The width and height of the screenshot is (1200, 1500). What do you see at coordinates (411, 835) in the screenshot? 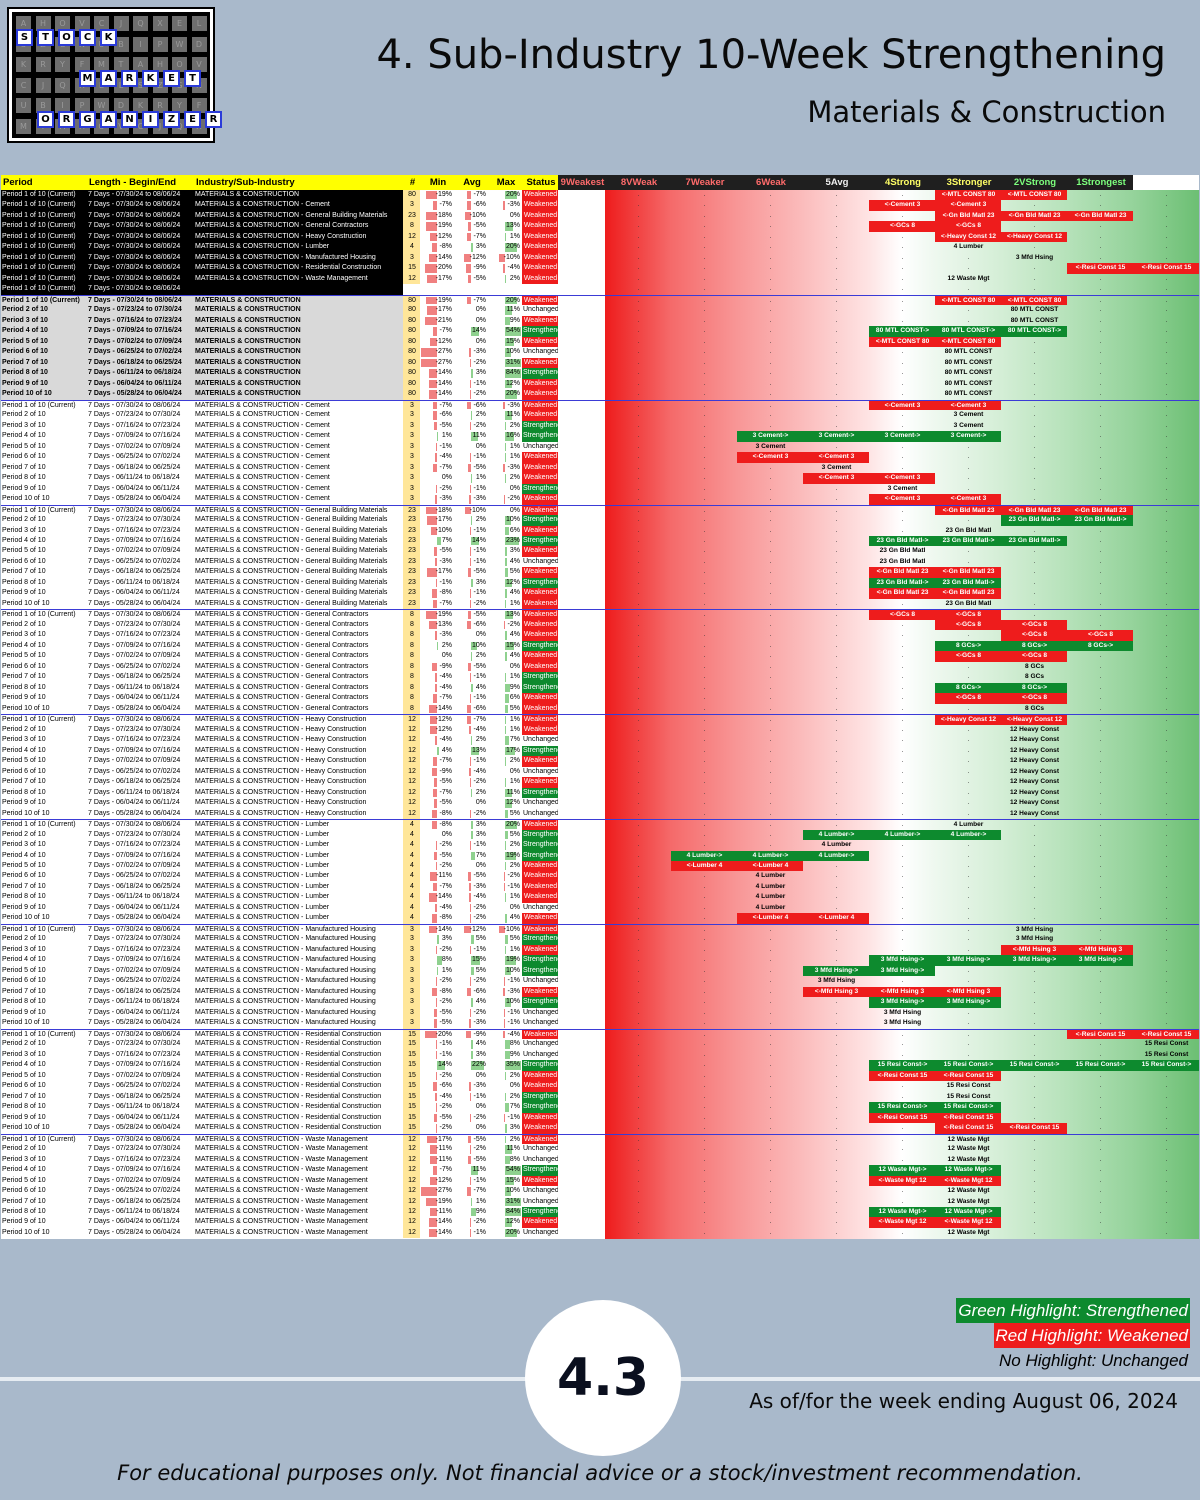
I see `count-cell: 4` at bounding box center [411, 835].